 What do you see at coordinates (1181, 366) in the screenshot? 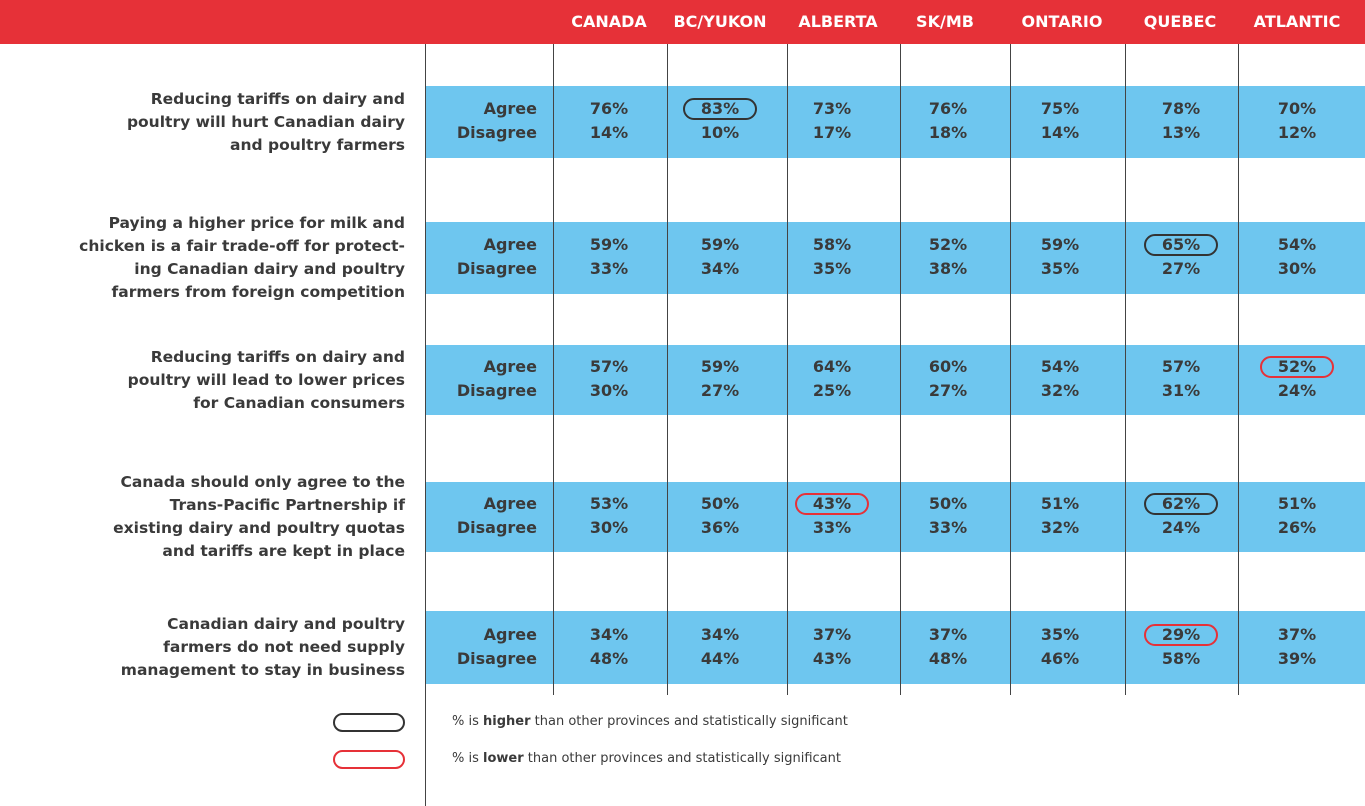
I see `agree-value: 57%` at bounding box center [1181, 366].